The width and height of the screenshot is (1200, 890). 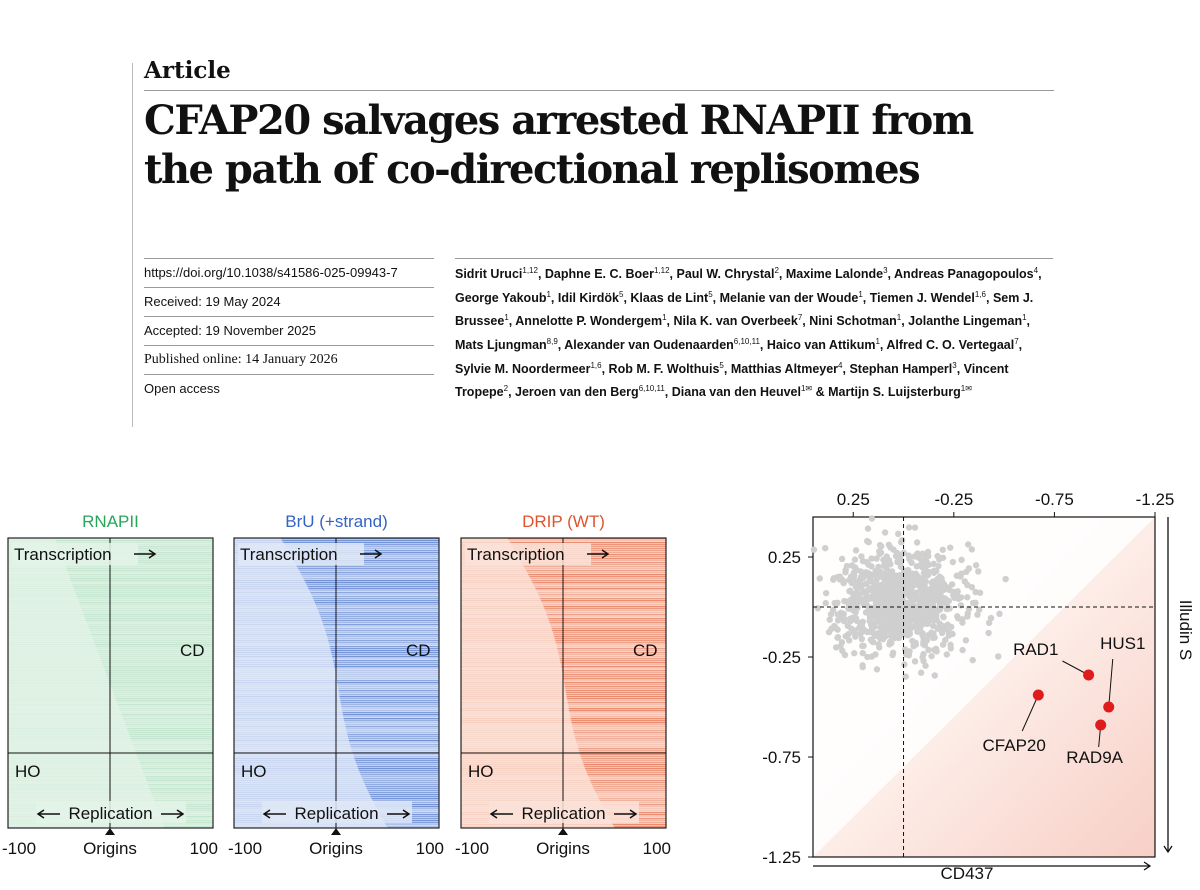 What do you see at coordinates (649, 345) in the screenshot?
I see `author-name: Alexander van Oudenaarden` at bounding box center [649, 345].